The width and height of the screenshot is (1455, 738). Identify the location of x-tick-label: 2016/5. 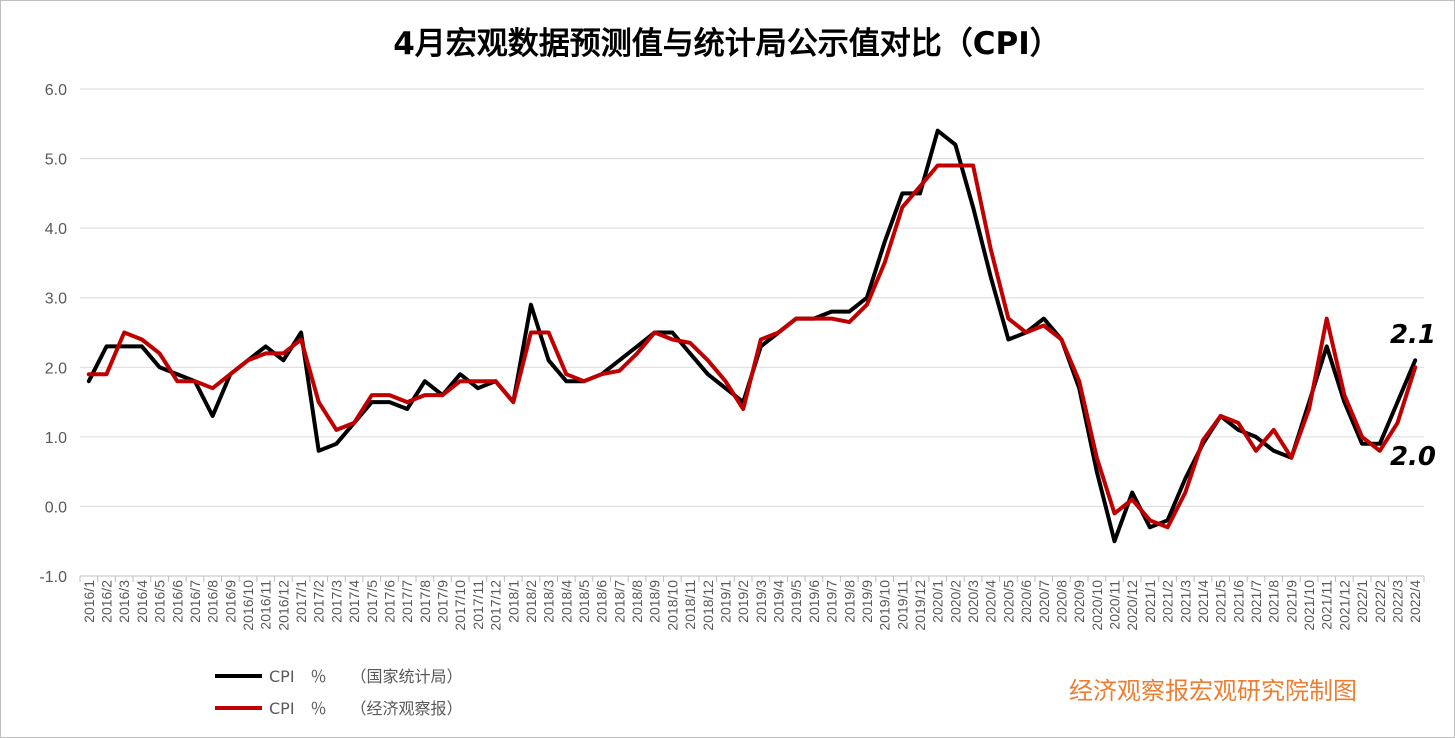
(160, 601).